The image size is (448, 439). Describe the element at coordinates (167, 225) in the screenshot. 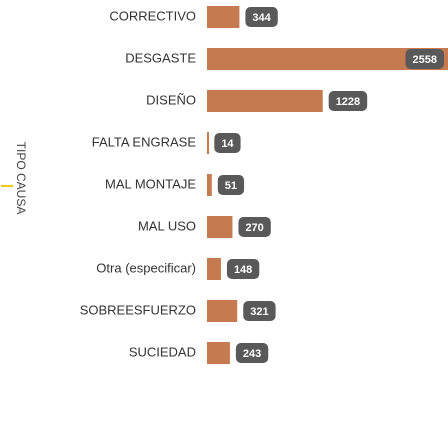

I see `category-label: MAL USO` at that location.